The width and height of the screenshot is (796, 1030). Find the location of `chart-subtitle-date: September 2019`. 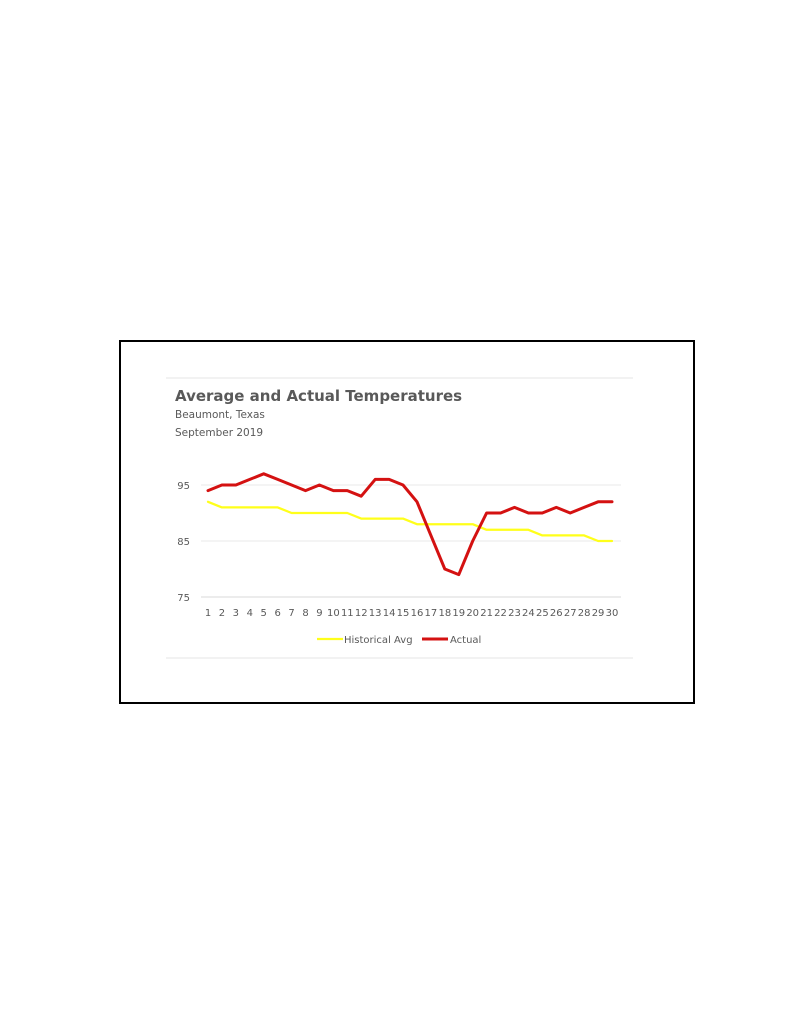

chart-subtitle-date: September 2019 is located at coordinates (219, 433).